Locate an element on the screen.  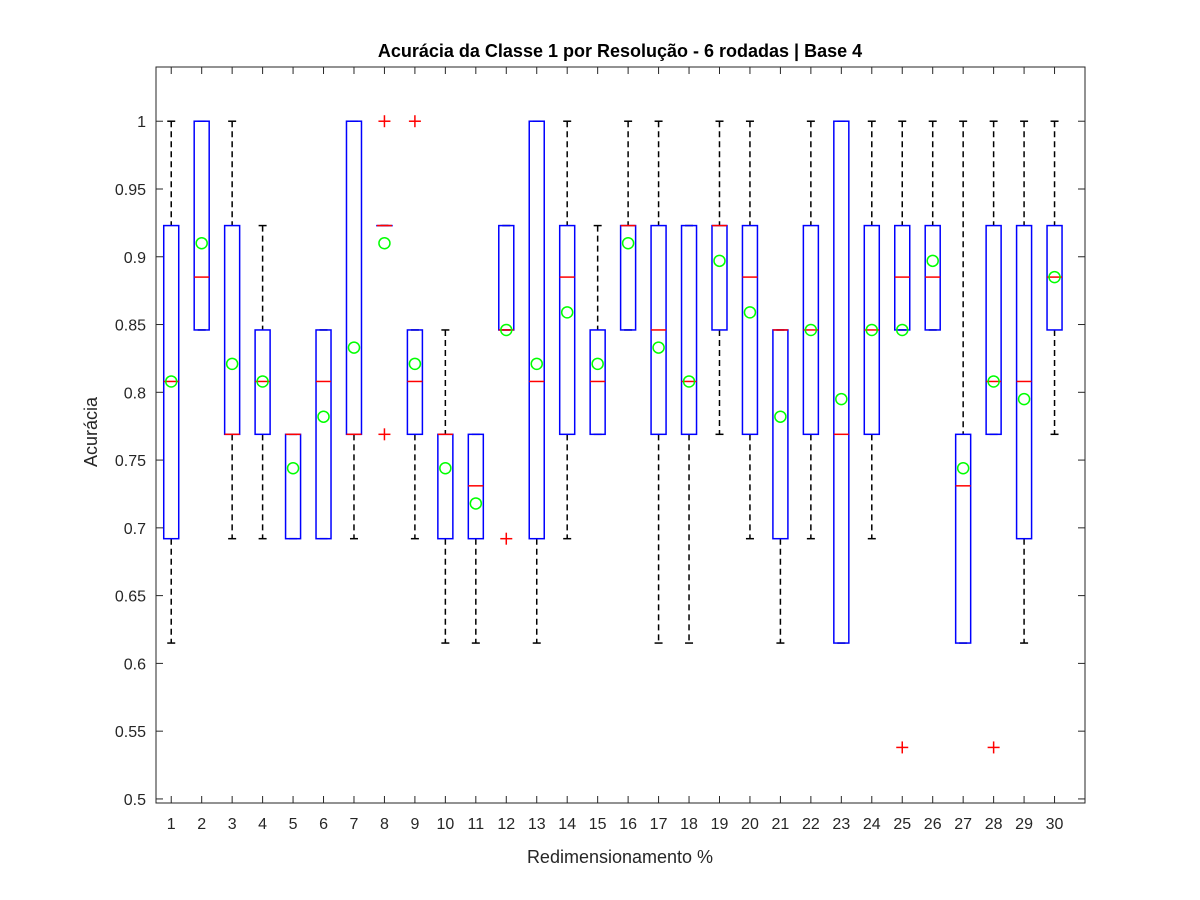
y-tick-label: 0.5 is located at coordinates (135, 800).